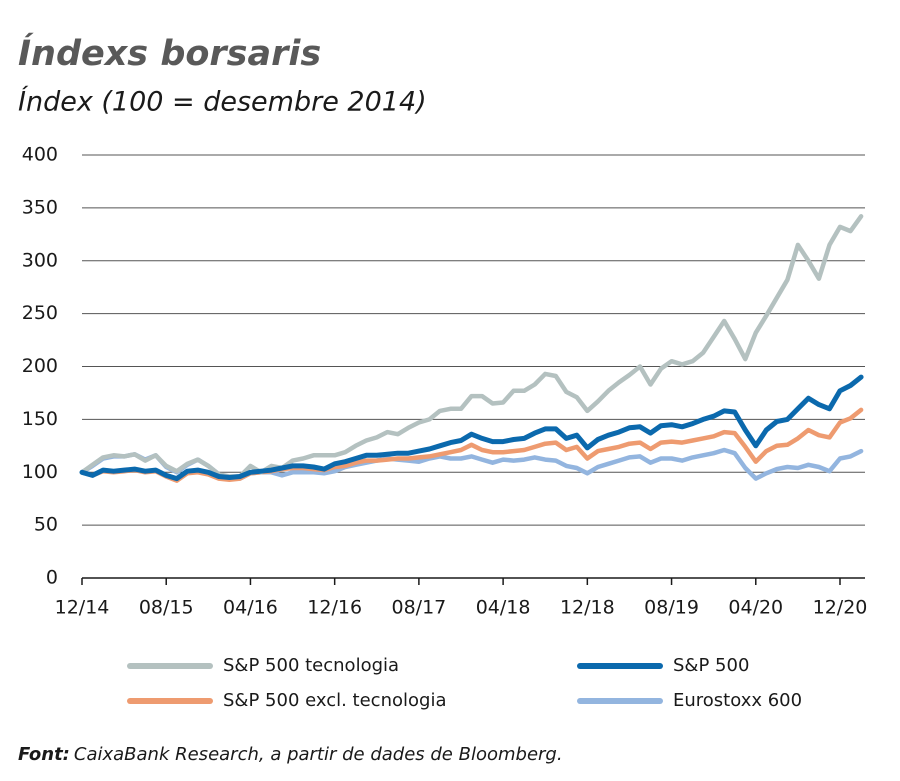 The height and width of the screenshot is (781, 900). I want to click on legend-label: S&P 500 excl. tecnologia, so click(334, 700).